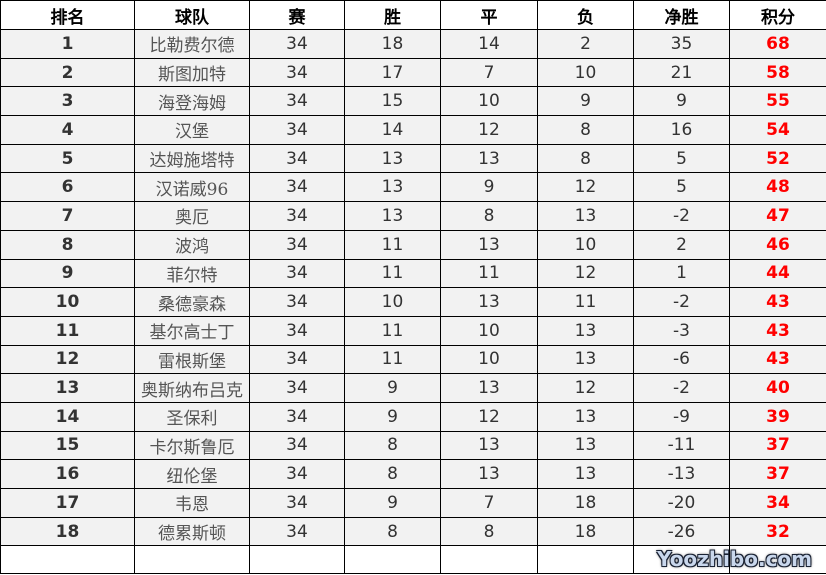 The image size is (826, 575). Describe the element at coordinates (192, 130) in the screenshot. I see `cell-team: 汉堡` at that location.